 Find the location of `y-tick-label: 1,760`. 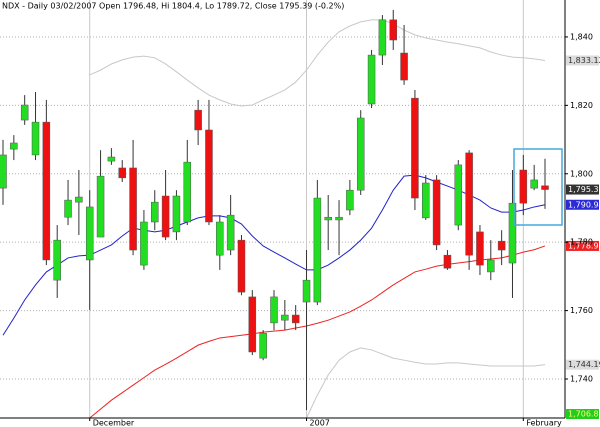

y-tick-label: 1,760 is located at coordinates (581, 310).